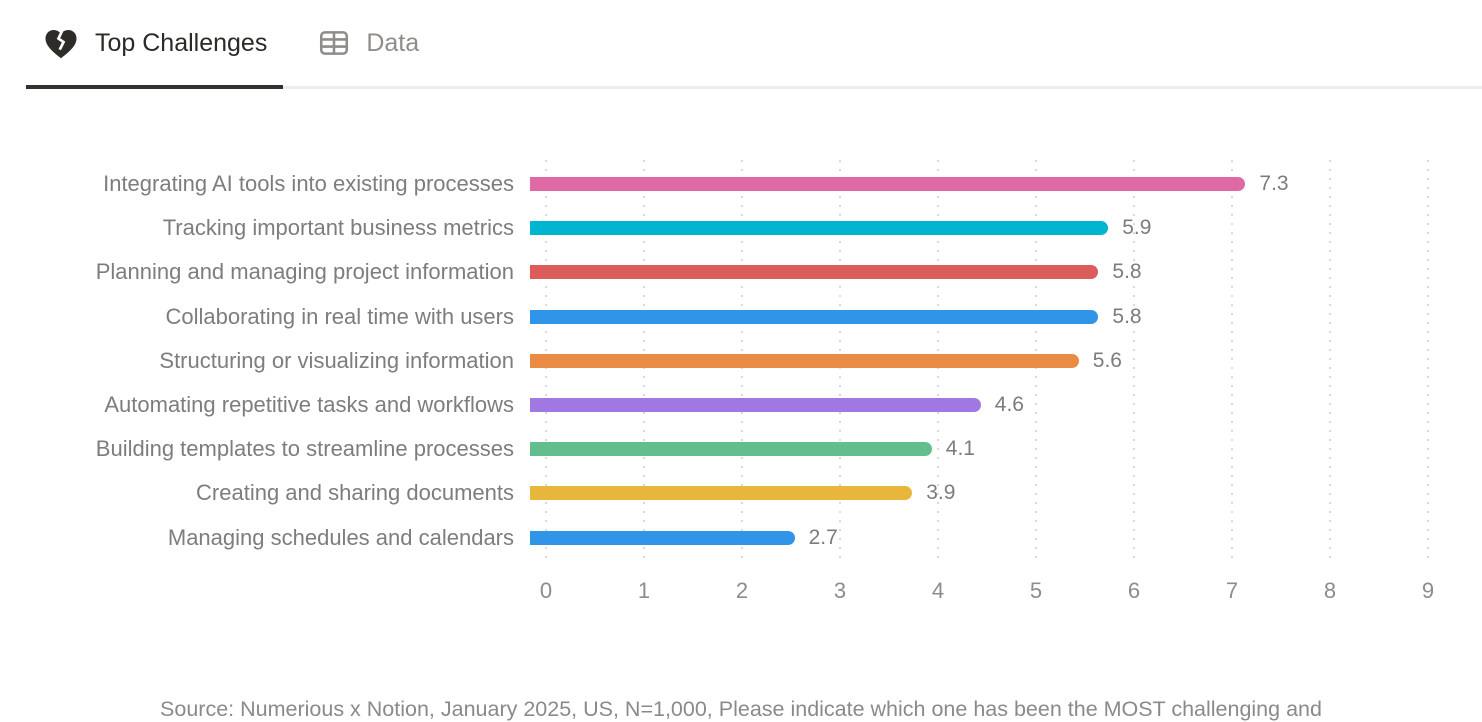  What do you see at coordinates (338, 228) in the screenshot?
I see `category-label: Tracking important business metrics` at bounding box center [338, 228].